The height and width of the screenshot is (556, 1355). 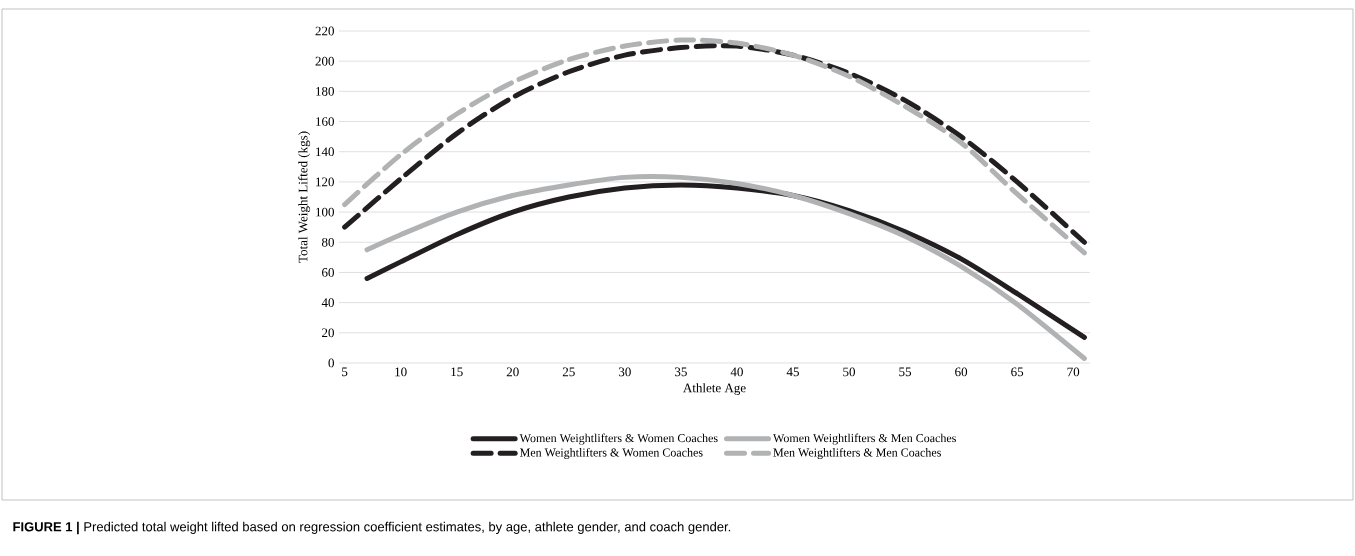 What do you see at coordinates (1073, 372) in the screenshot?
I see `x-tick-label: 70` at bounding box center [1073, 372].